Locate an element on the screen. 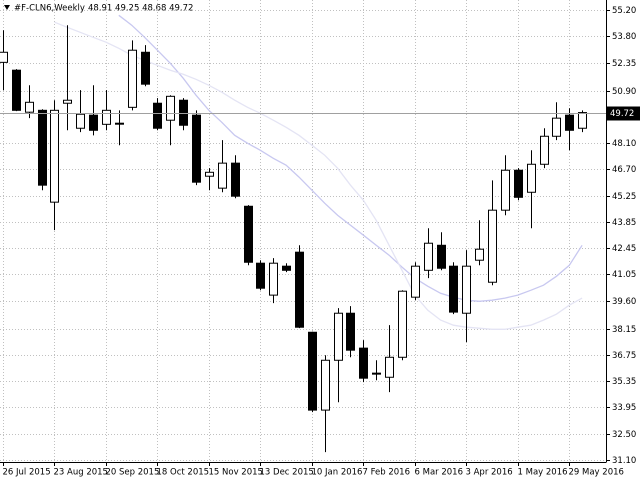  x-tick-label: 10 Jan 2016 is located at coordinates (337, 473).